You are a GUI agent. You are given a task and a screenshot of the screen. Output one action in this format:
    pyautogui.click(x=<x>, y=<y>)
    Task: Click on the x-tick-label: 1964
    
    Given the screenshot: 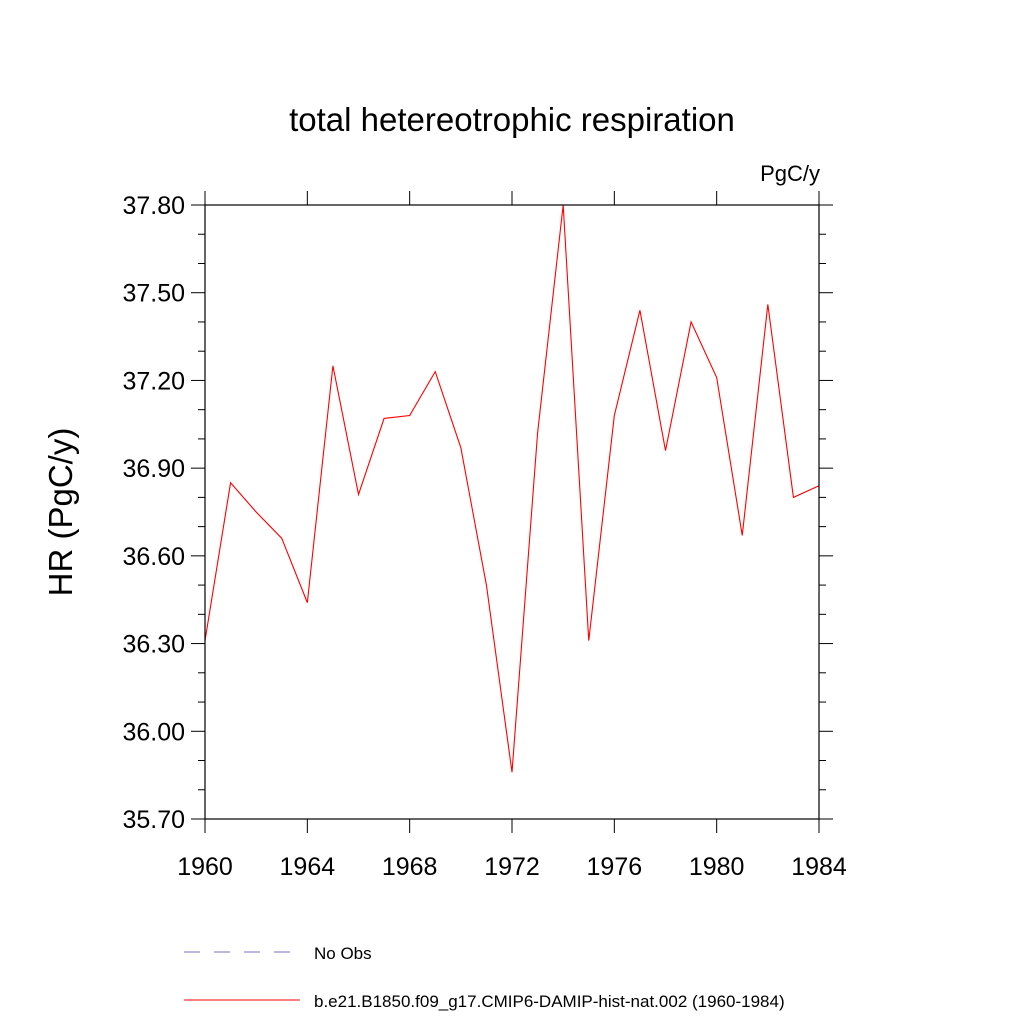 What is the action you would take?
    pyautogui.click(x=308, y=867)
    